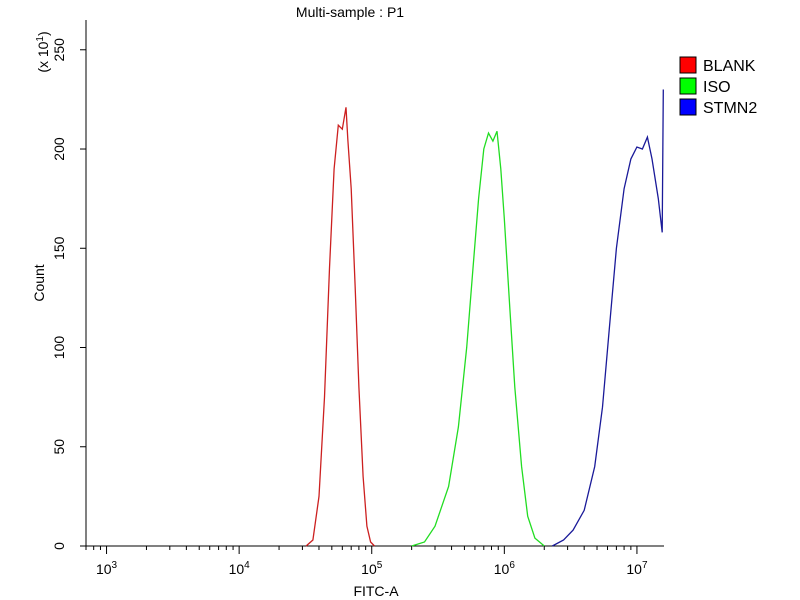 Image resolution: width=800 pixels, height=600 pixels. Describe the element at coordinates (39, 282) in the screenshot. I see `y-axis-label: Count` at that location.